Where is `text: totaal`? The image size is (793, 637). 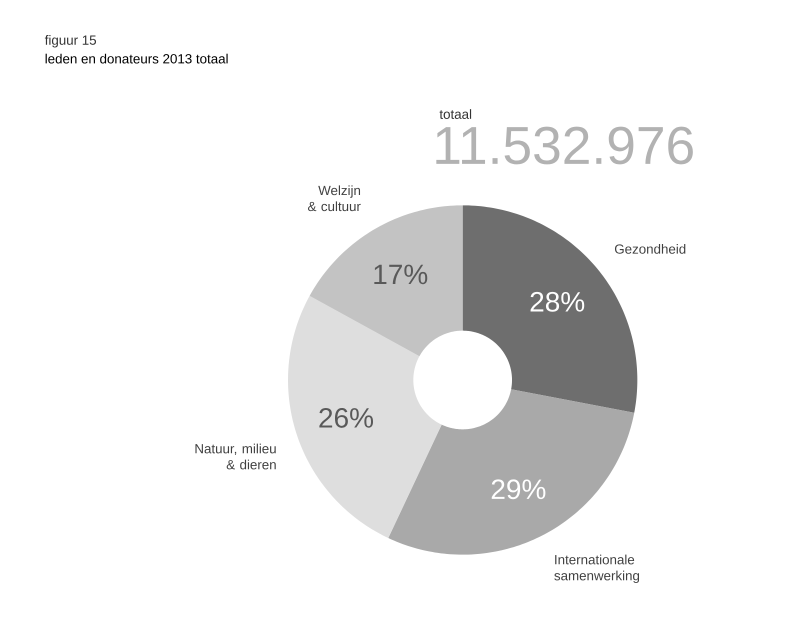
text: totaal is located at coordinates (456, 114).